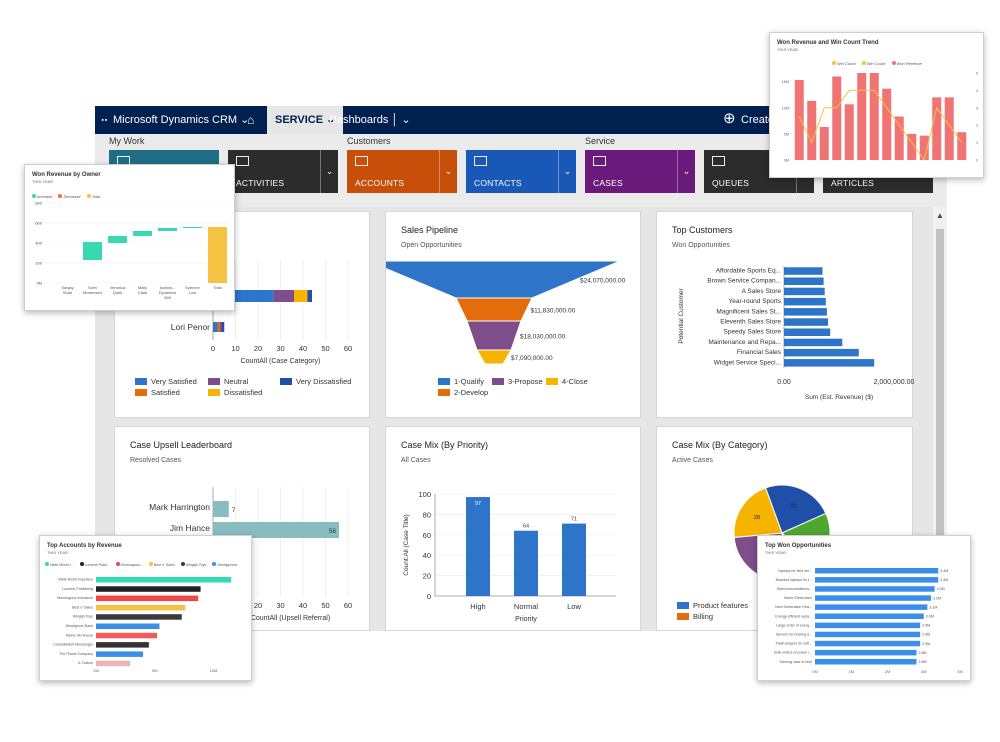 The height and width of the screenshot is (742, 1000). I want to click on legend-item: Very Satisfied, so click(166, 381).